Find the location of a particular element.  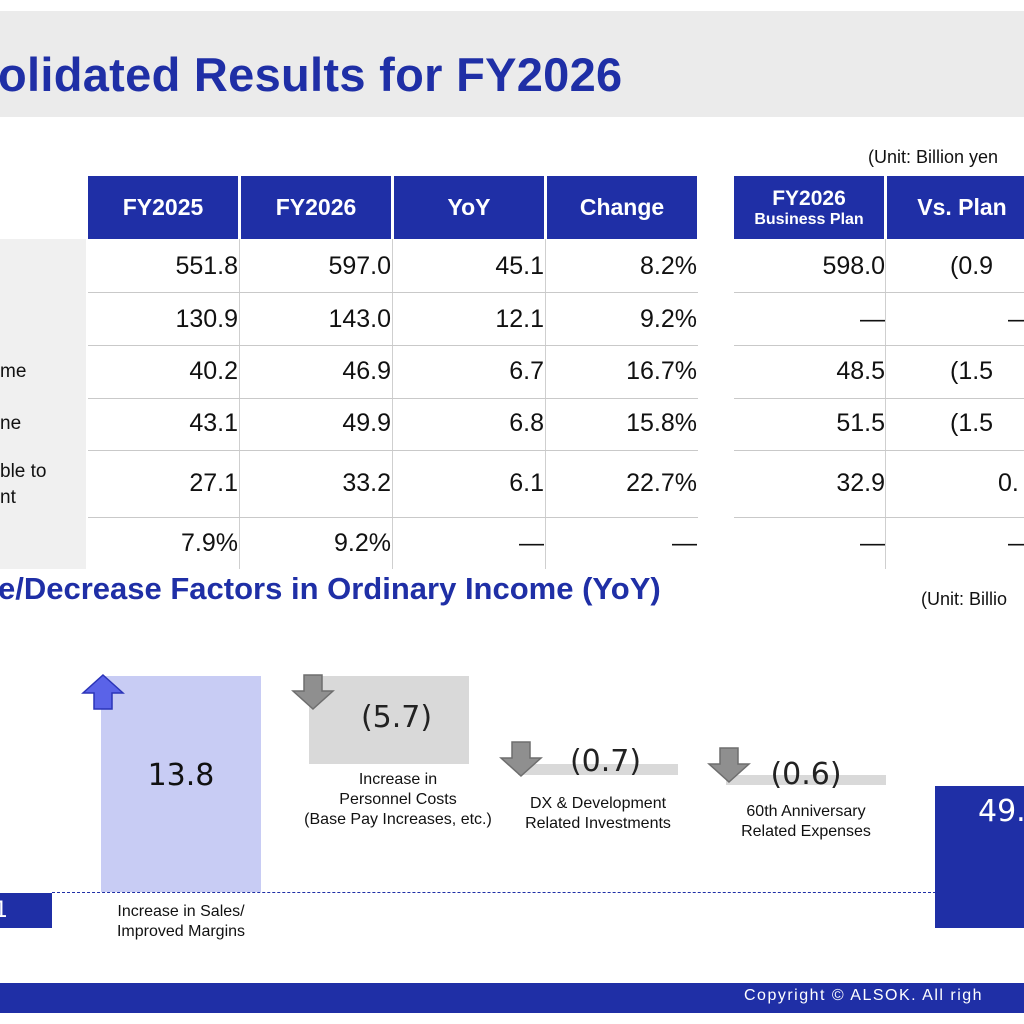

copyright-text: Copyright © ALSOK. All righ is located at coordinates (864, 995).